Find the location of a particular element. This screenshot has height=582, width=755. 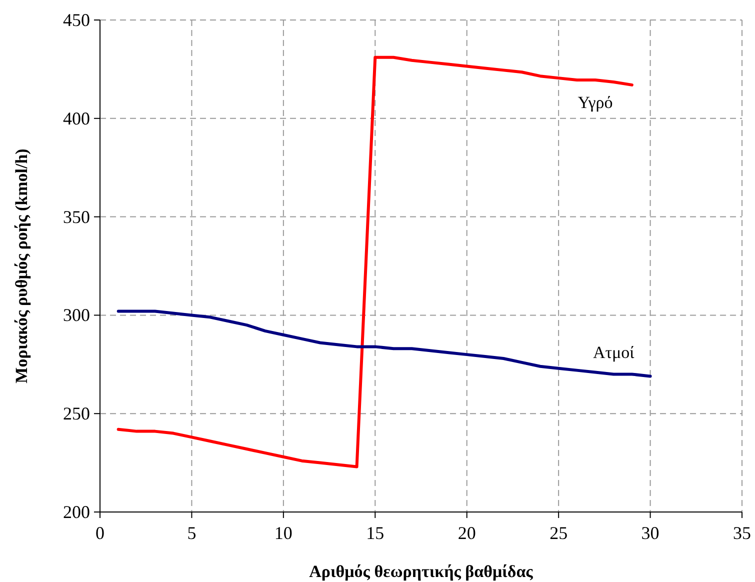

x-tick-label: 10 is located at coordinates (283, 533).